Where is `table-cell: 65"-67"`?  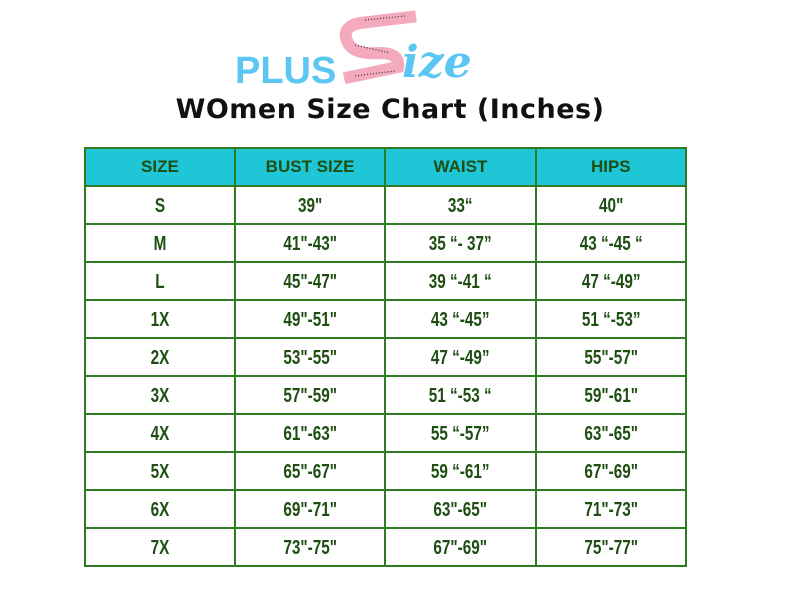
table-cell: 65"-67" is located at coordinates (310, 471).